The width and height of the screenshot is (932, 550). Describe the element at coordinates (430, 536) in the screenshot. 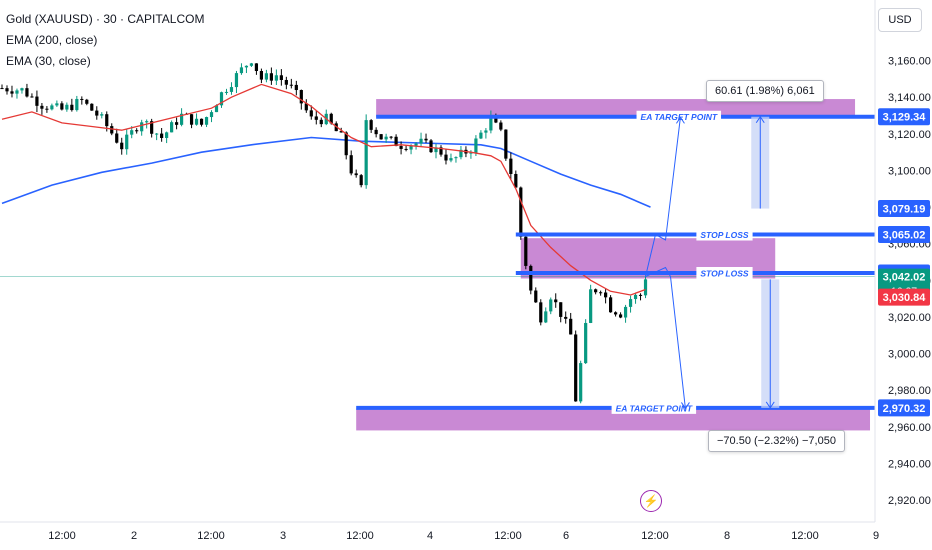

I see `x-tick-label: 4` at that location.